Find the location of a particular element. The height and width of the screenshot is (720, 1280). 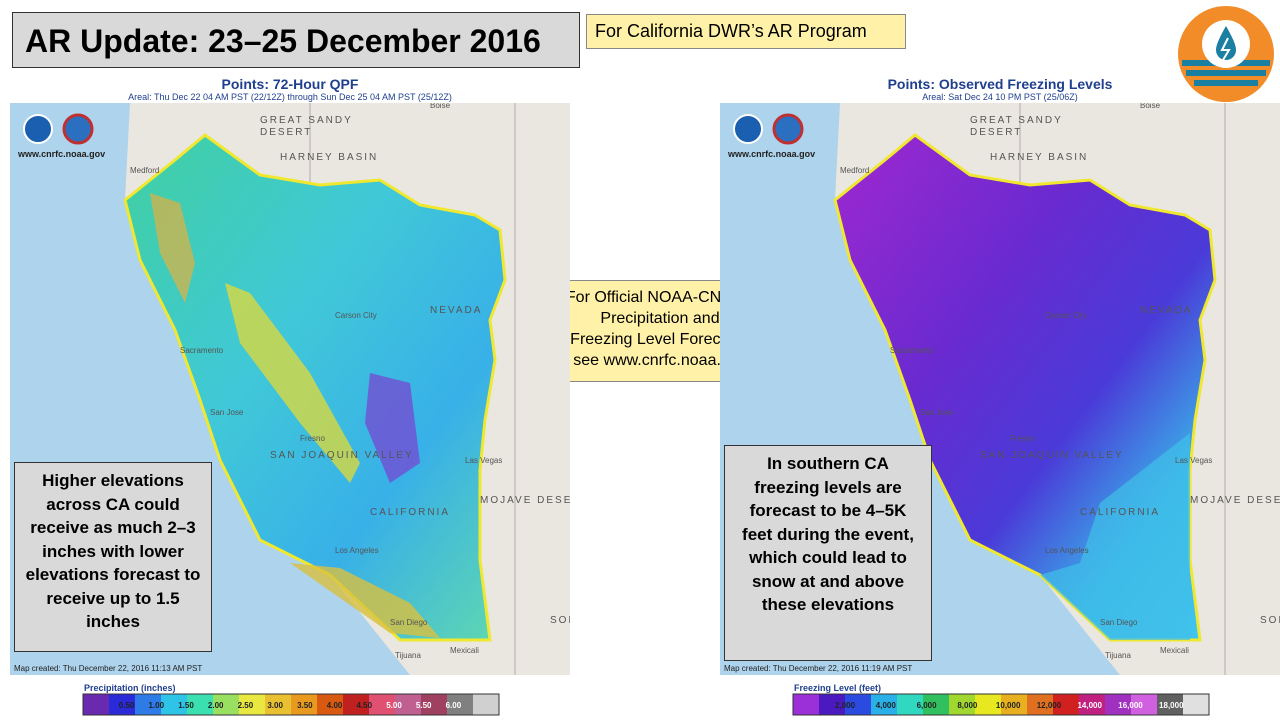

high-area is located at coordinates (392, 428).